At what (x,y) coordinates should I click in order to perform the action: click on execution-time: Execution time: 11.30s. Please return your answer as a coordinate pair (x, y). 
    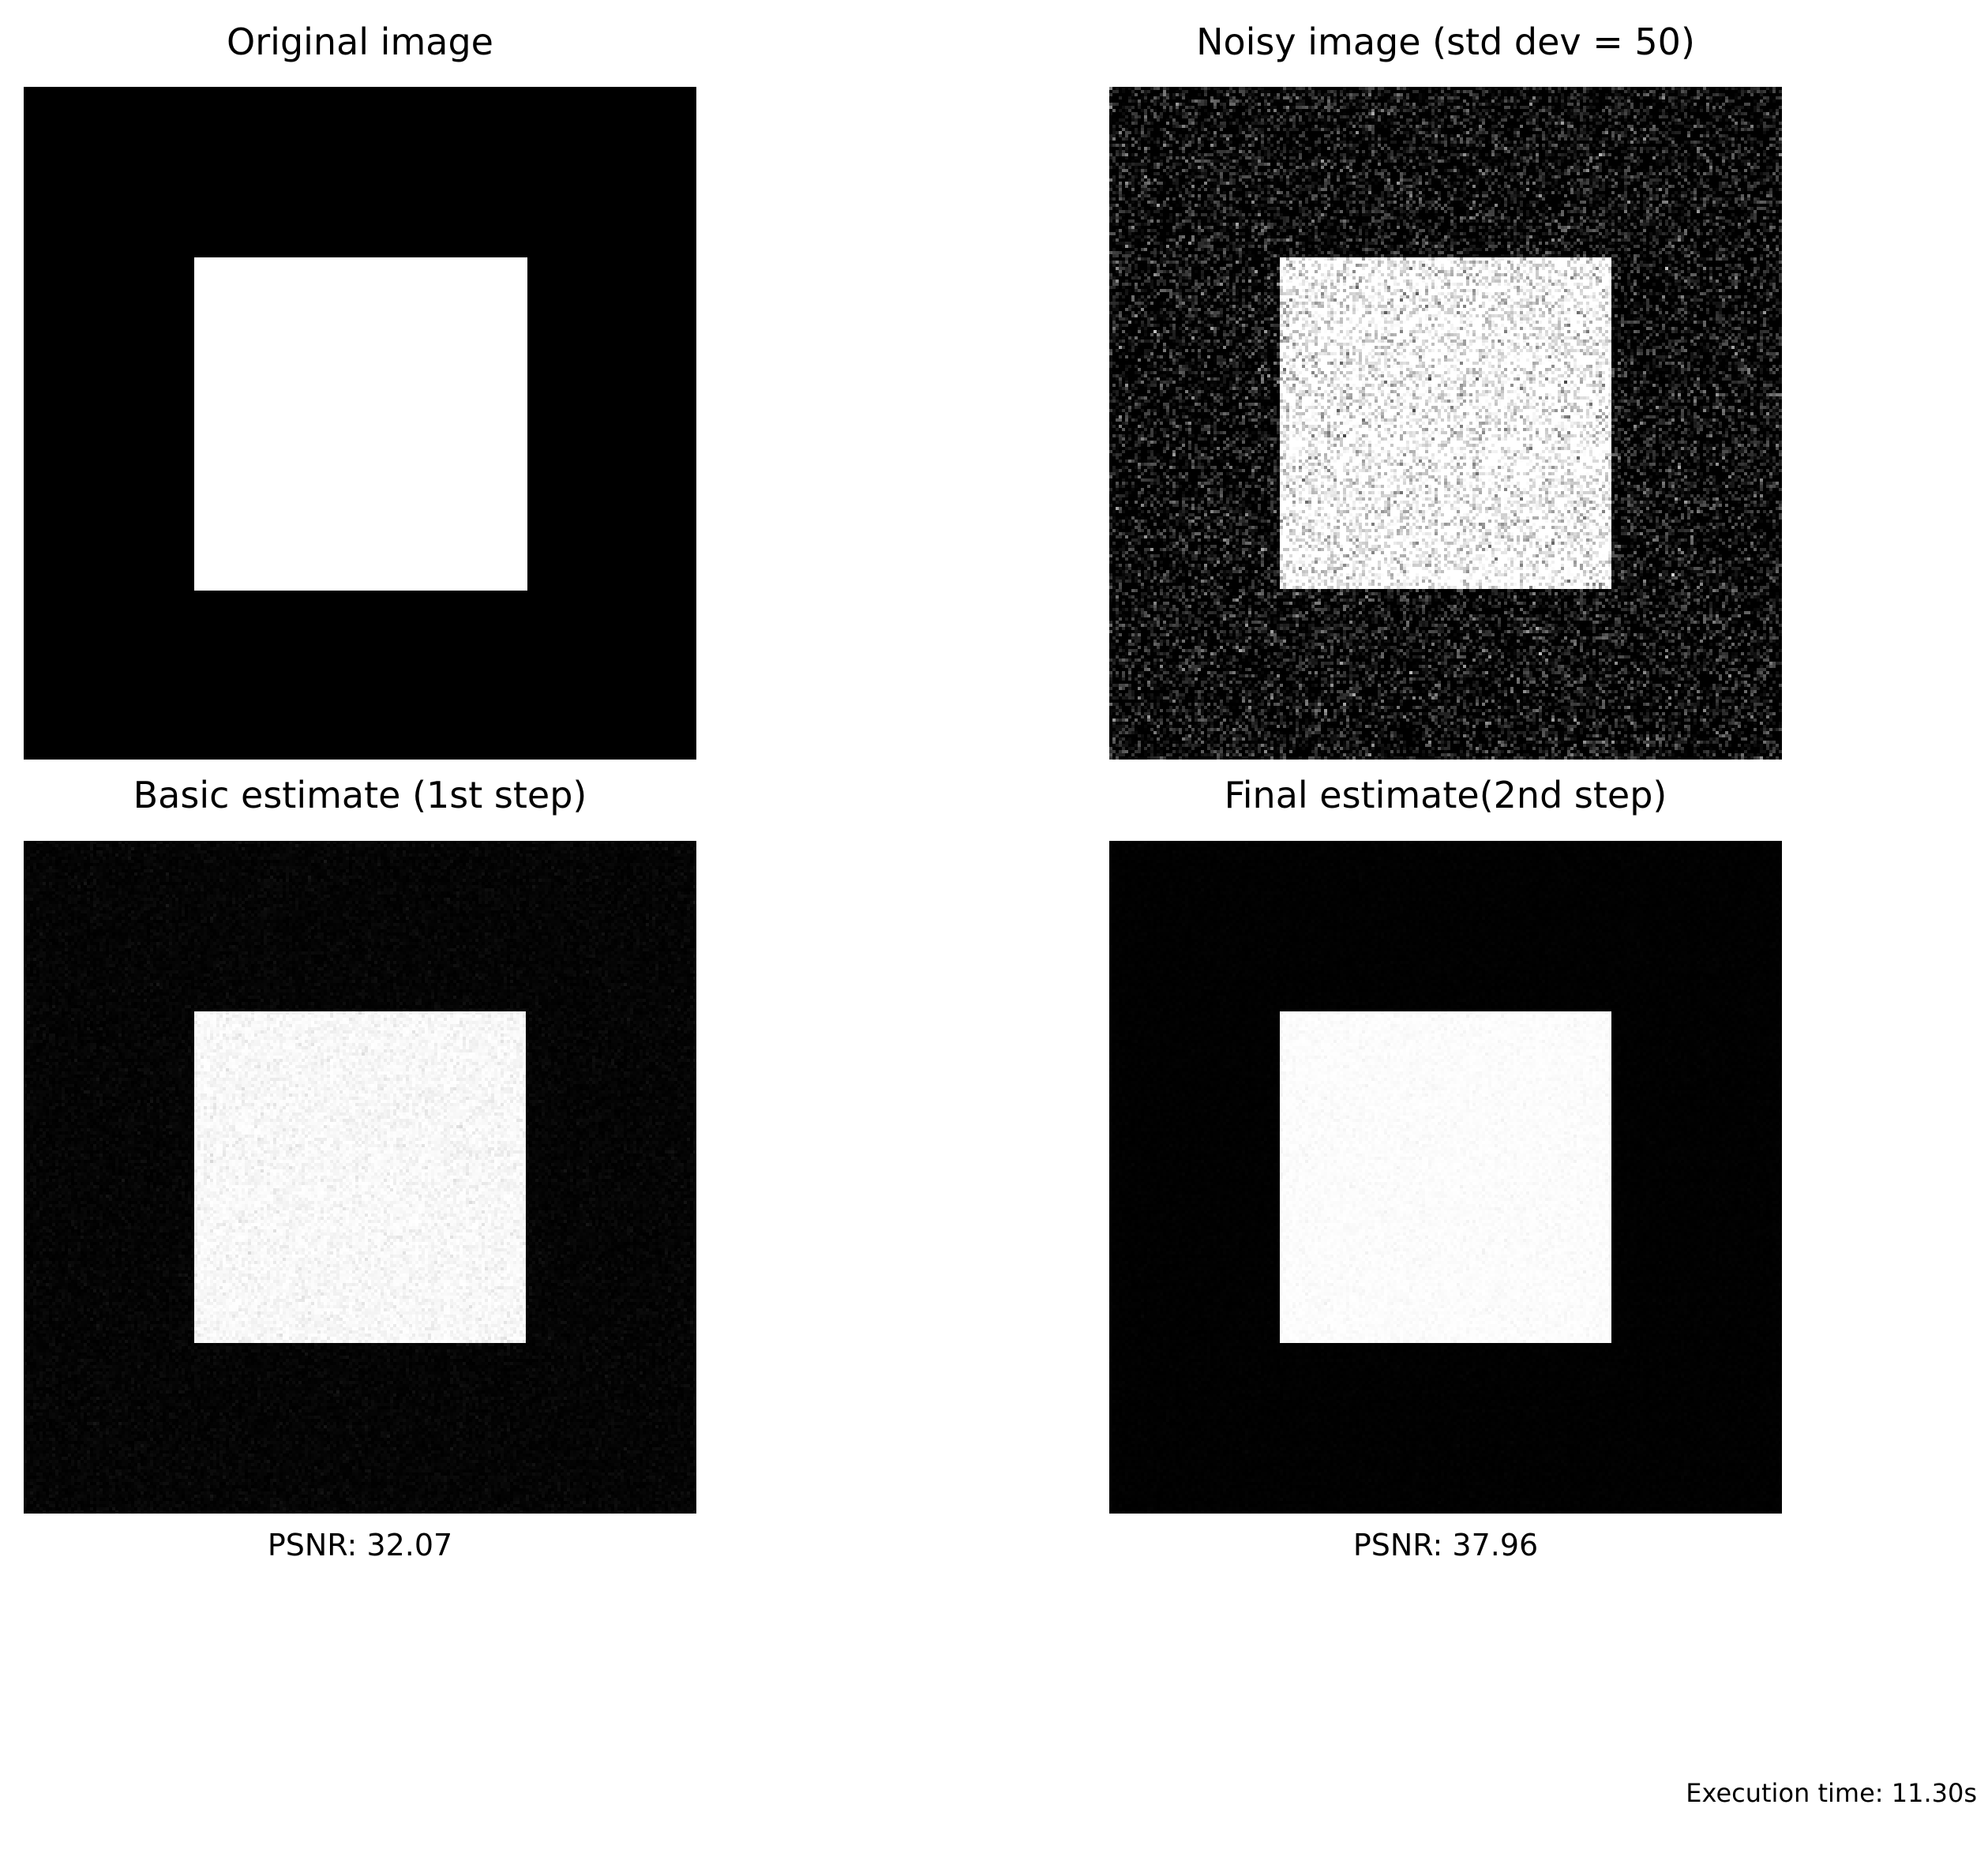
    Looking at the image, I should click on (1831, 1793).